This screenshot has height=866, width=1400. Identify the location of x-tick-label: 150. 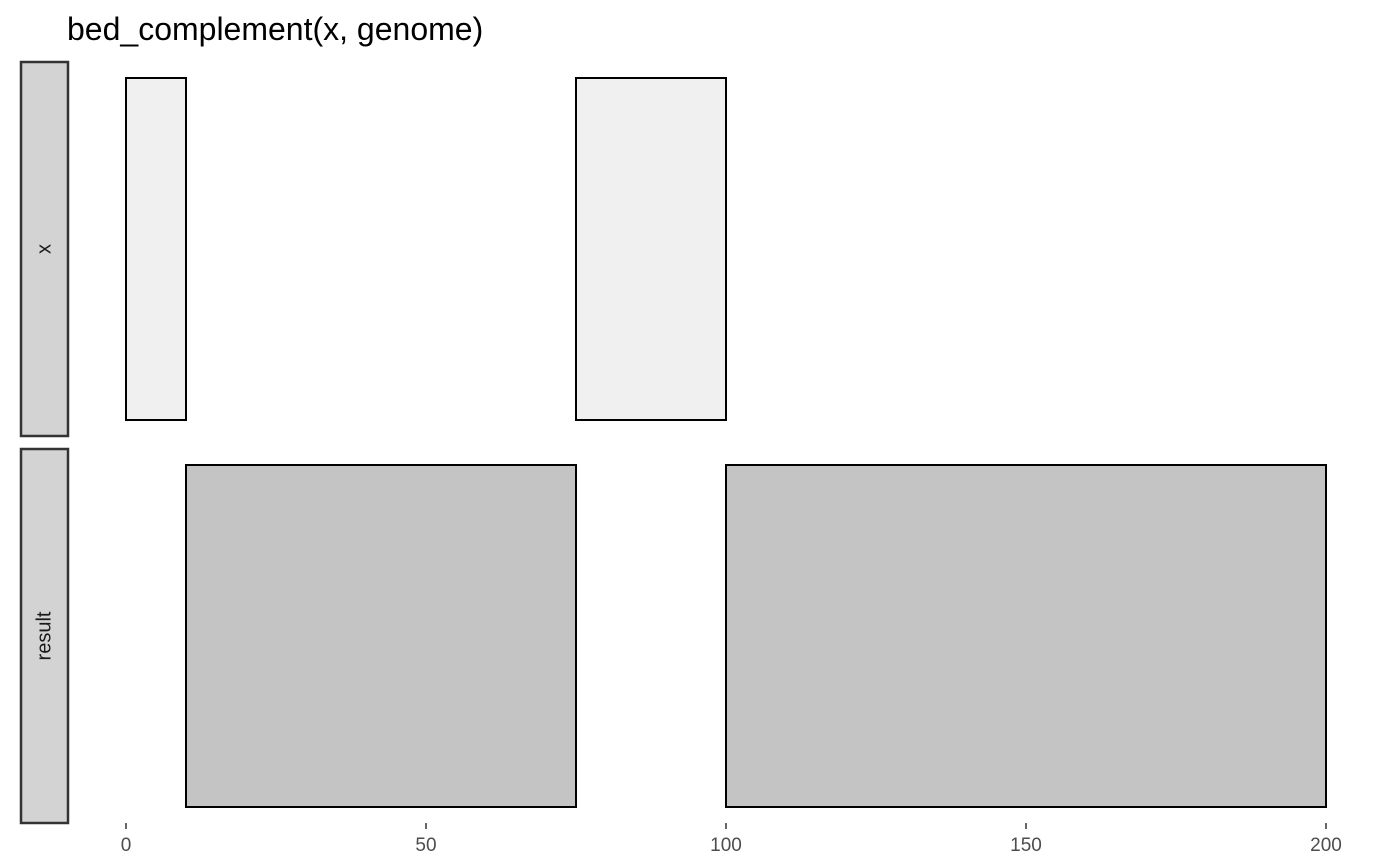
(1026, 845).